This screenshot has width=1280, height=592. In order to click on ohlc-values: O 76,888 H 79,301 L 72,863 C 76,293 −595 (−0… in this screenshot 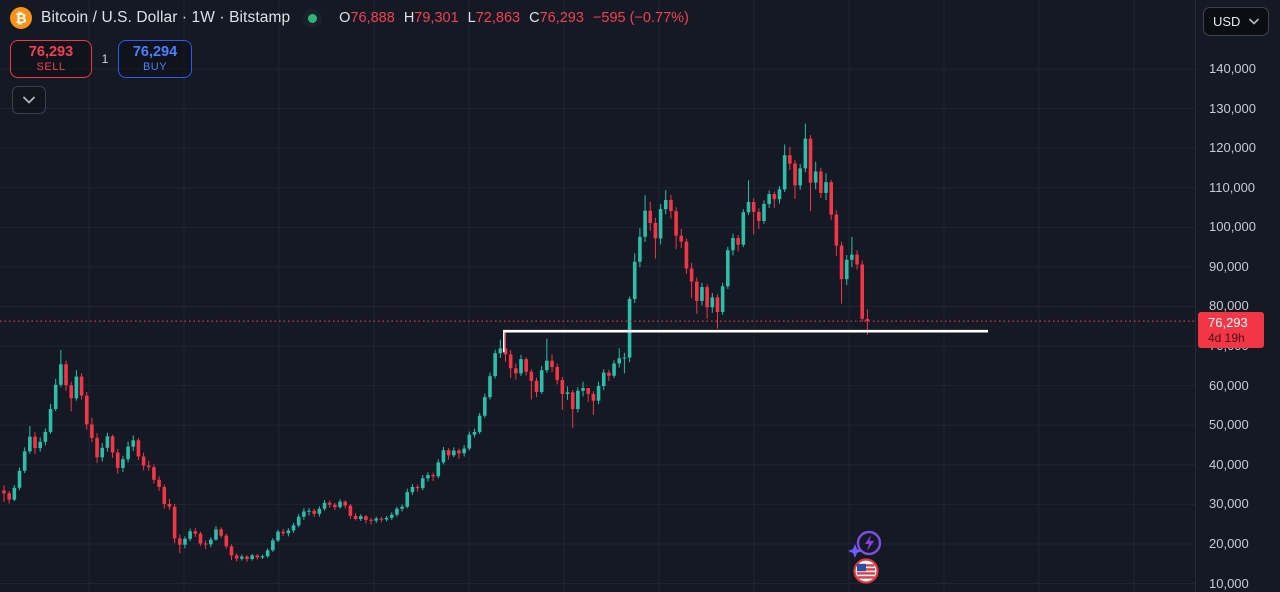, I will do `click(514, 18)`.